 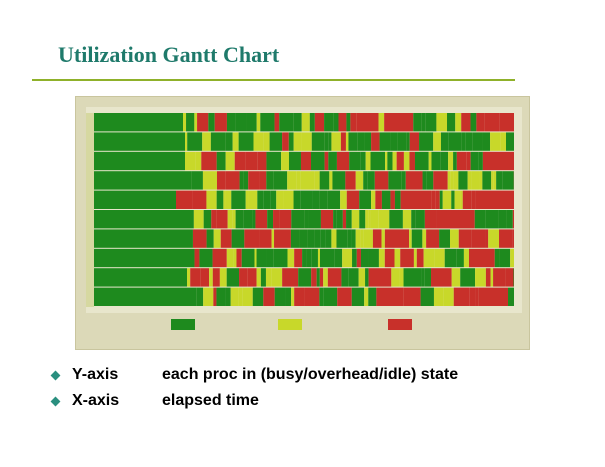 What do you see at coordinates (400, 324) in the screenshot?
I see `legend-idle-swatch` at bounding box center [400, 324].